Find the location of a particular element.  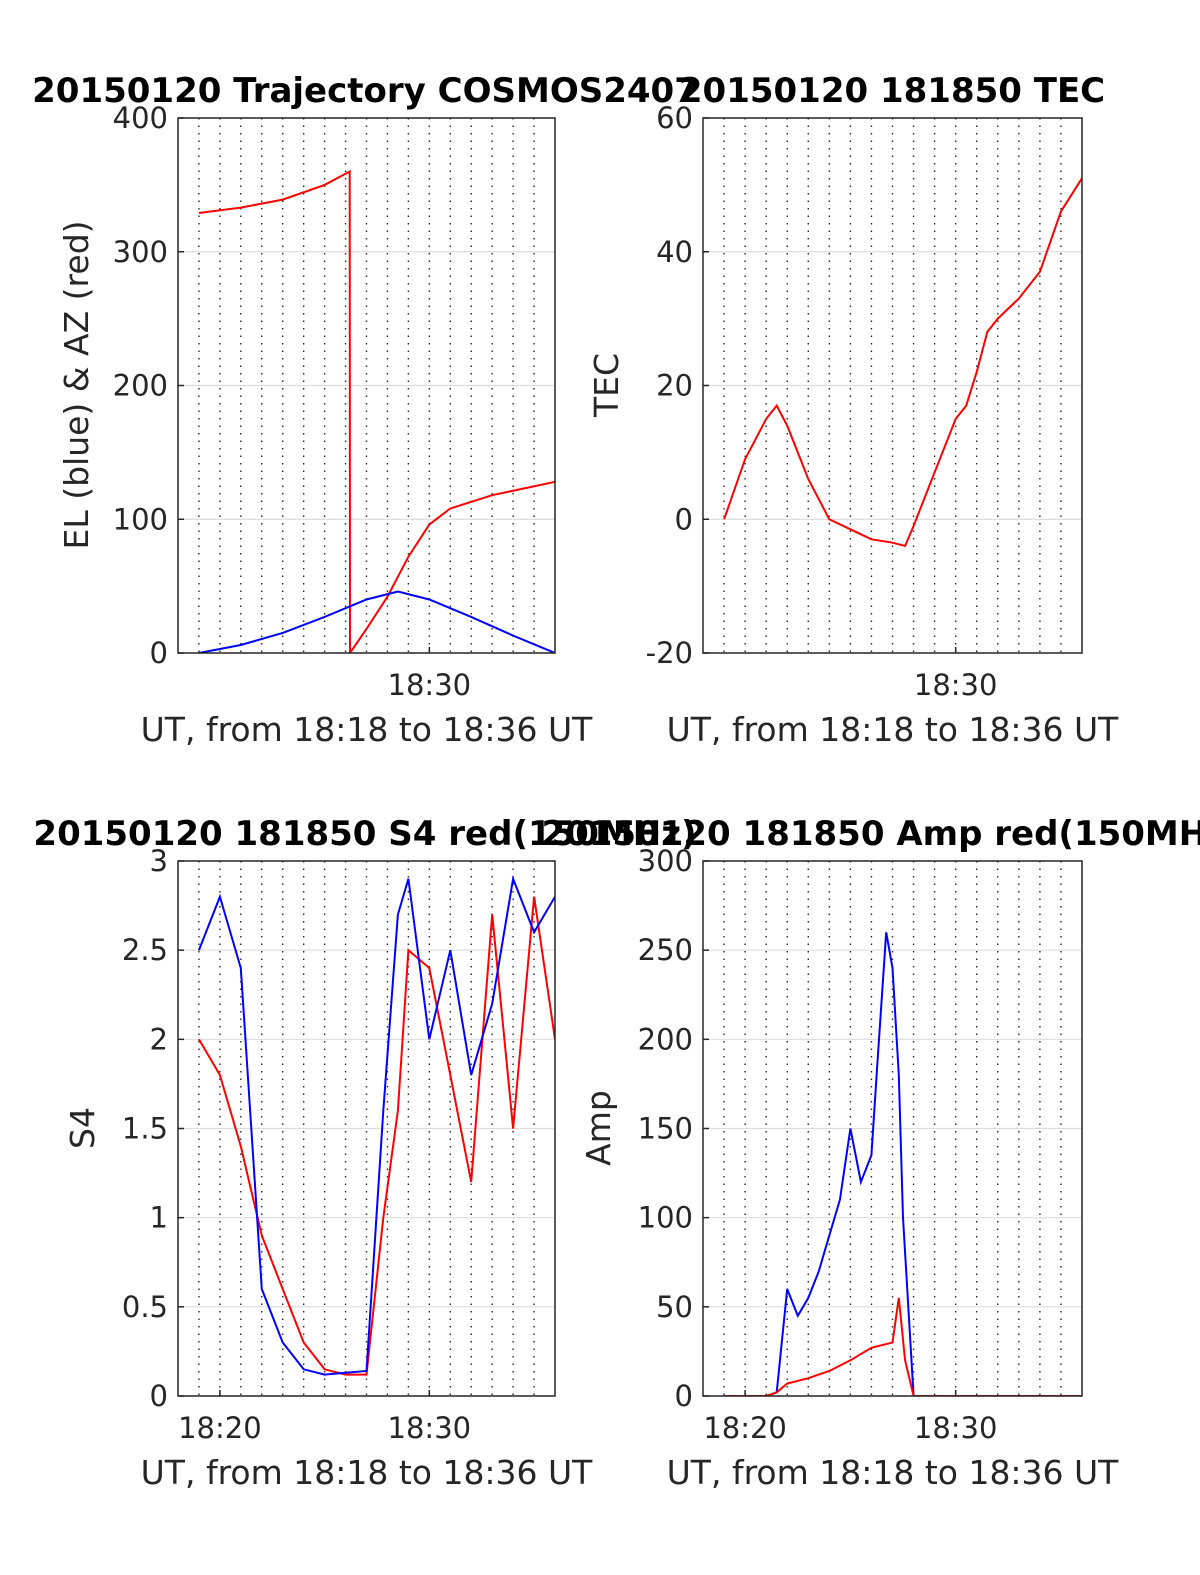

chart-title: 20150120 181850 TEC is located at coordinates (892, 91).